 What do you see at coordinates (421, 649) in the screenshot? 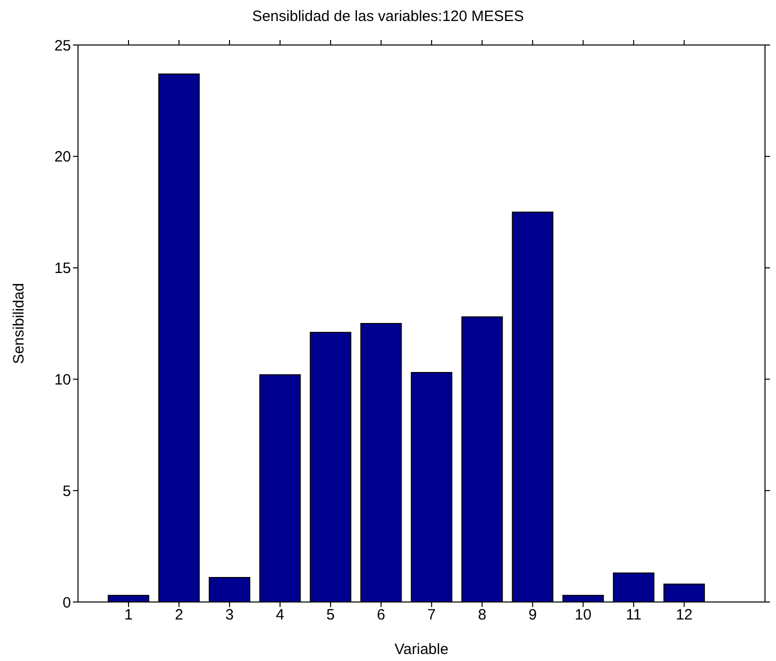
I see `x-axis-title: Variable` at bounding box center [421, 649].